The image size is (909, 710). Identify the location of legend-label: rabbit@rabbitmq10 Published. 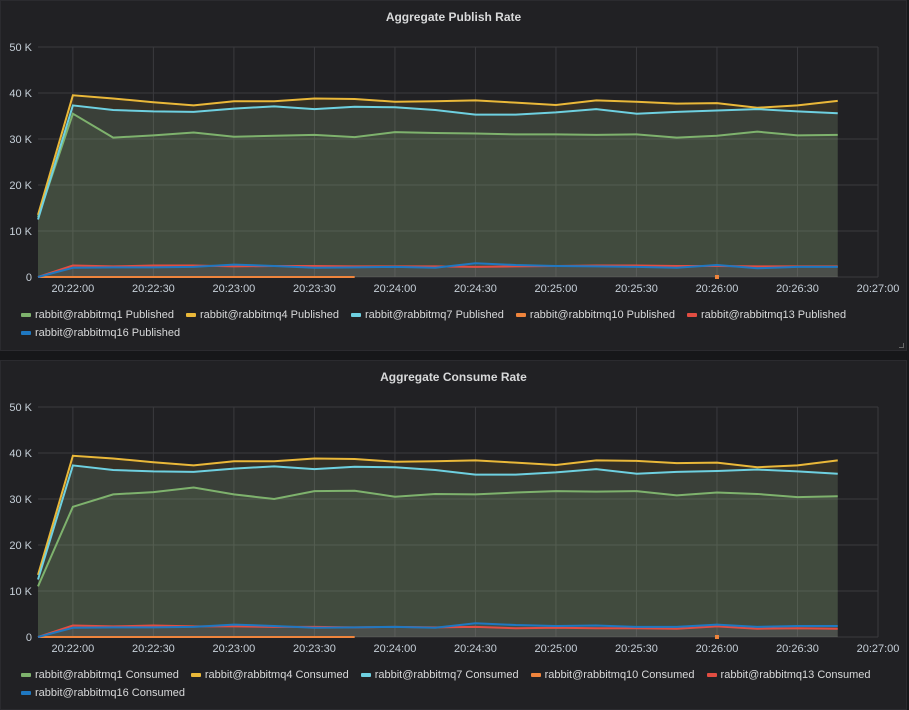
(602, 315).